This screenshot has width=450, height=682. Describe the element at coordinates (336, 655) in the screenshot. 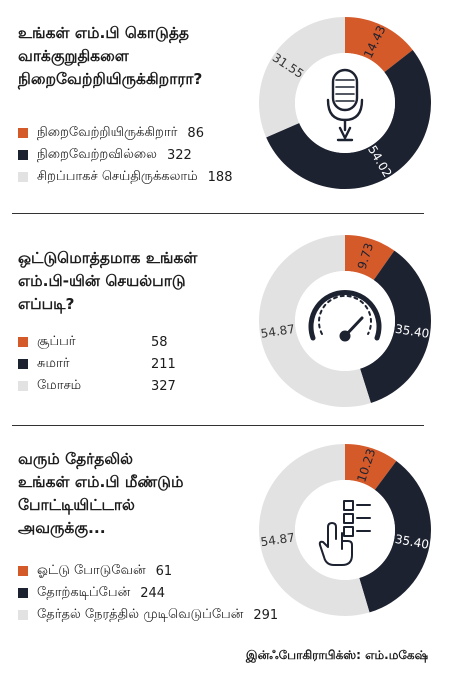

I see `infographic-credit: இன்ஃபோகிராபிக்ஸ்: எம்.மகேஷ்` at that location.